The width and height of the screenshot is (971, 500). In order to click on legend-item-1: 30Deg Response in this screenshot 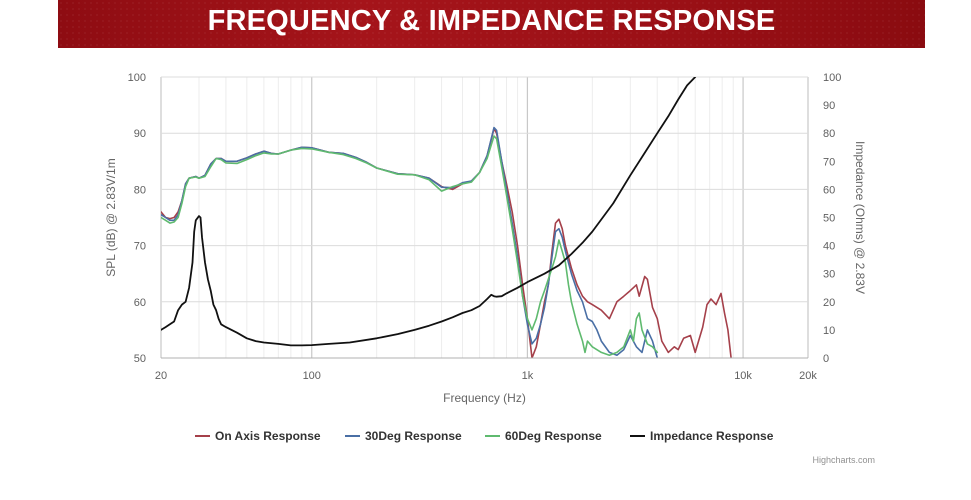, I will do `click(403, 436)`.